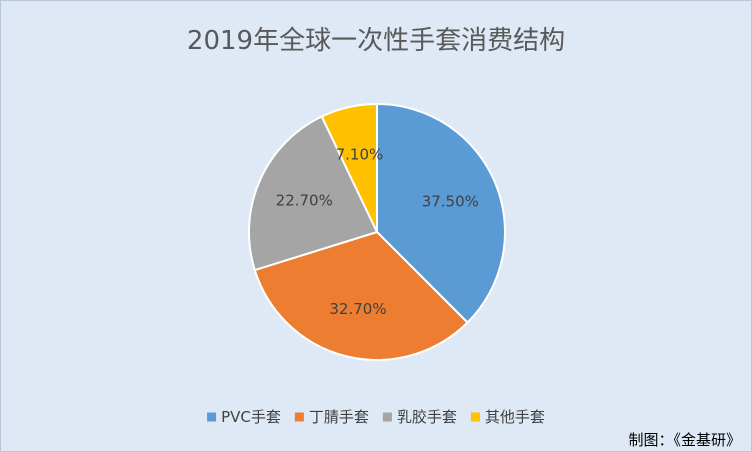 Image resolution: width=752 pixels, height=452 pixels. What do you see at coordinates (376, 417) in the screenshot?
I see `legend: PVC手套 丁腈手套 乳胶手套 其他手套` at bounding box center [376, 417].